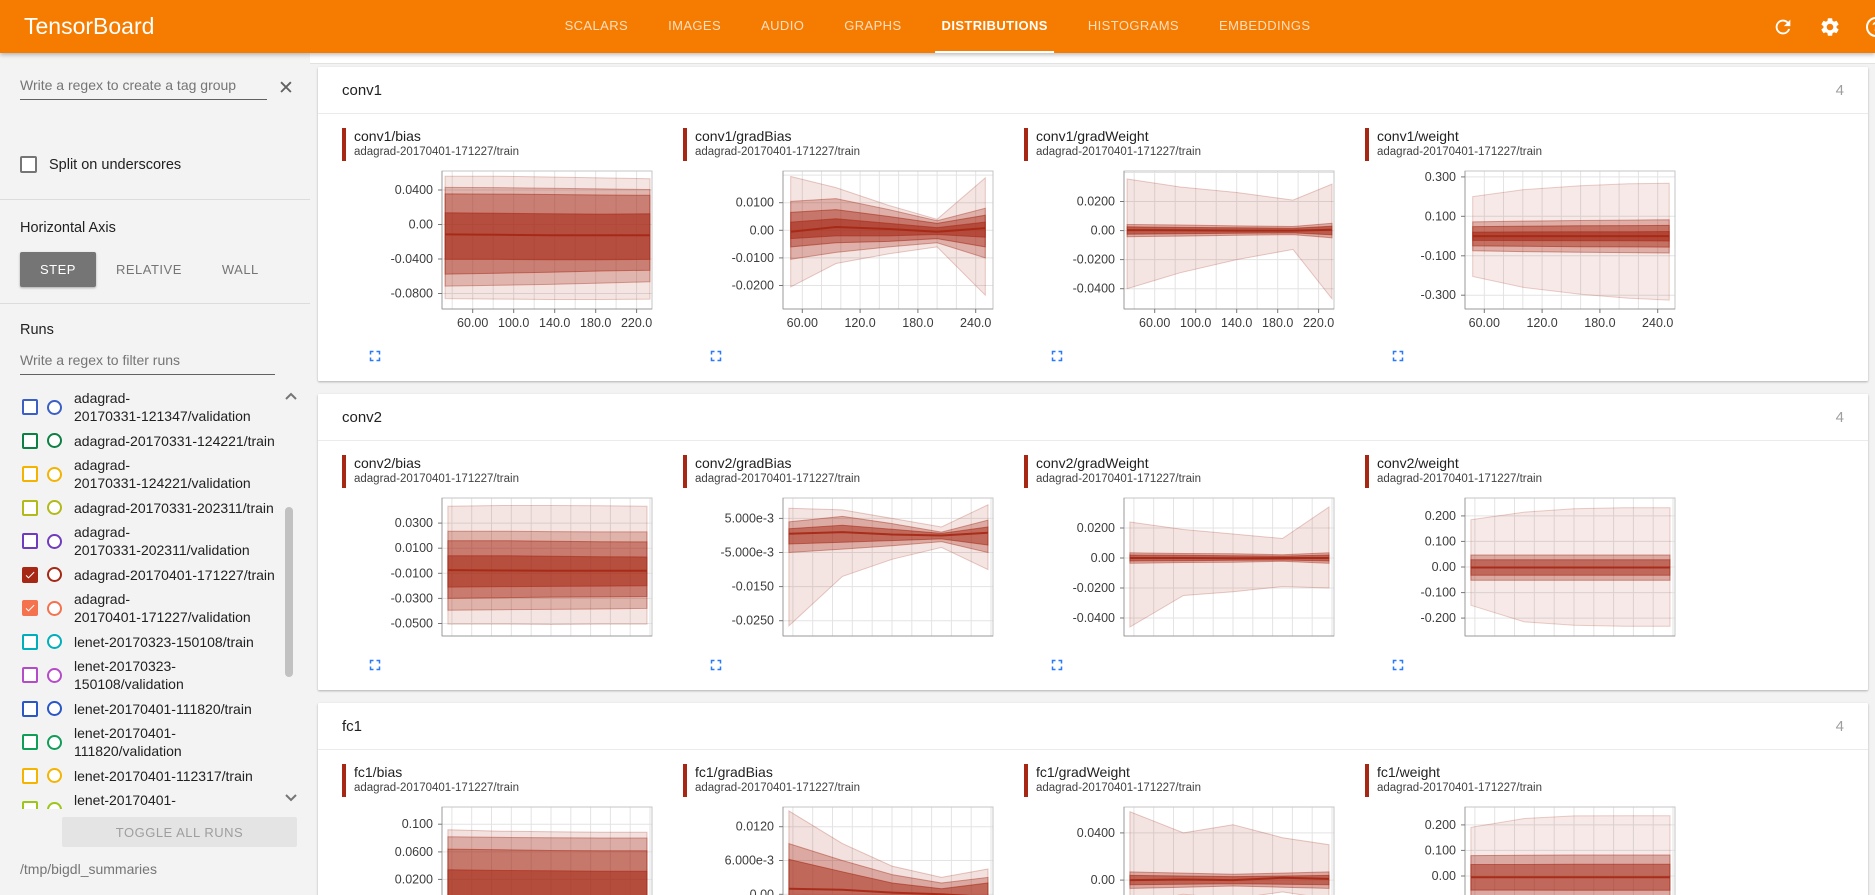 This screenshot has width=1875, height=895. I want to click on axis-wall-button: WALL, so click(240, 269).